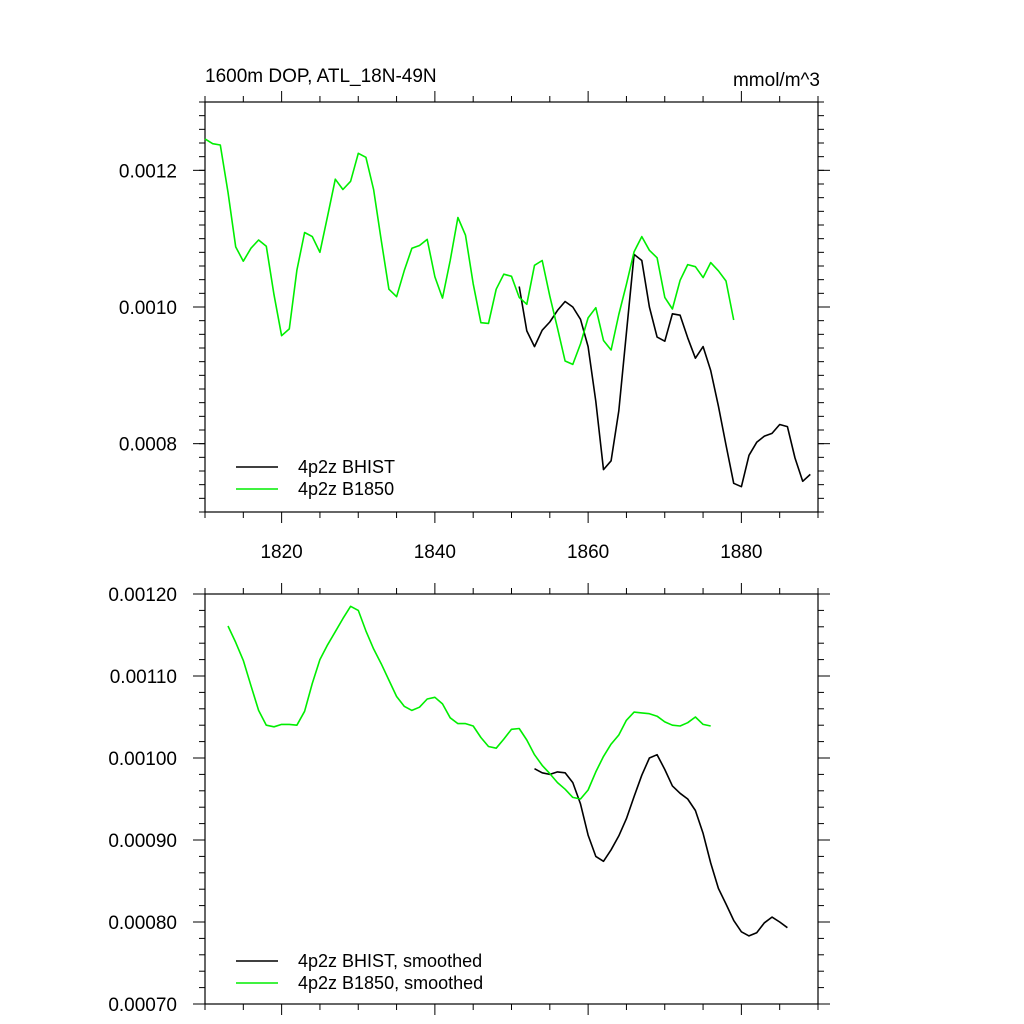 The height and width of the screenshot is (1024, 1024). I want to click on y-tick-label: 0.00120, so click(142, 595).